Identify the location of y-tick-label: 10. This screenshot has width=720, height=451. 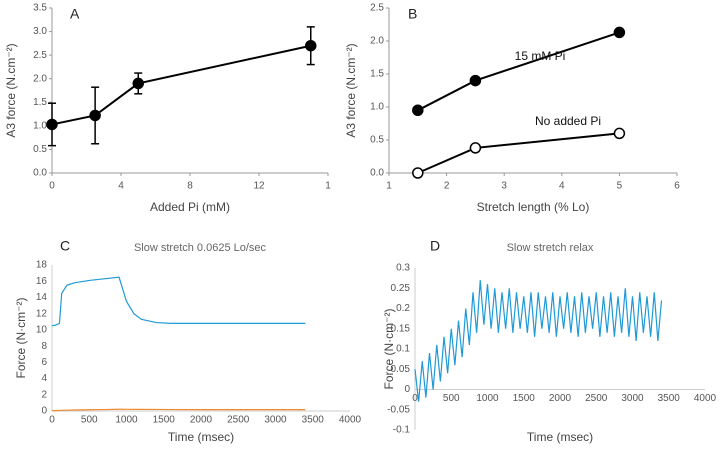
(42, 330).